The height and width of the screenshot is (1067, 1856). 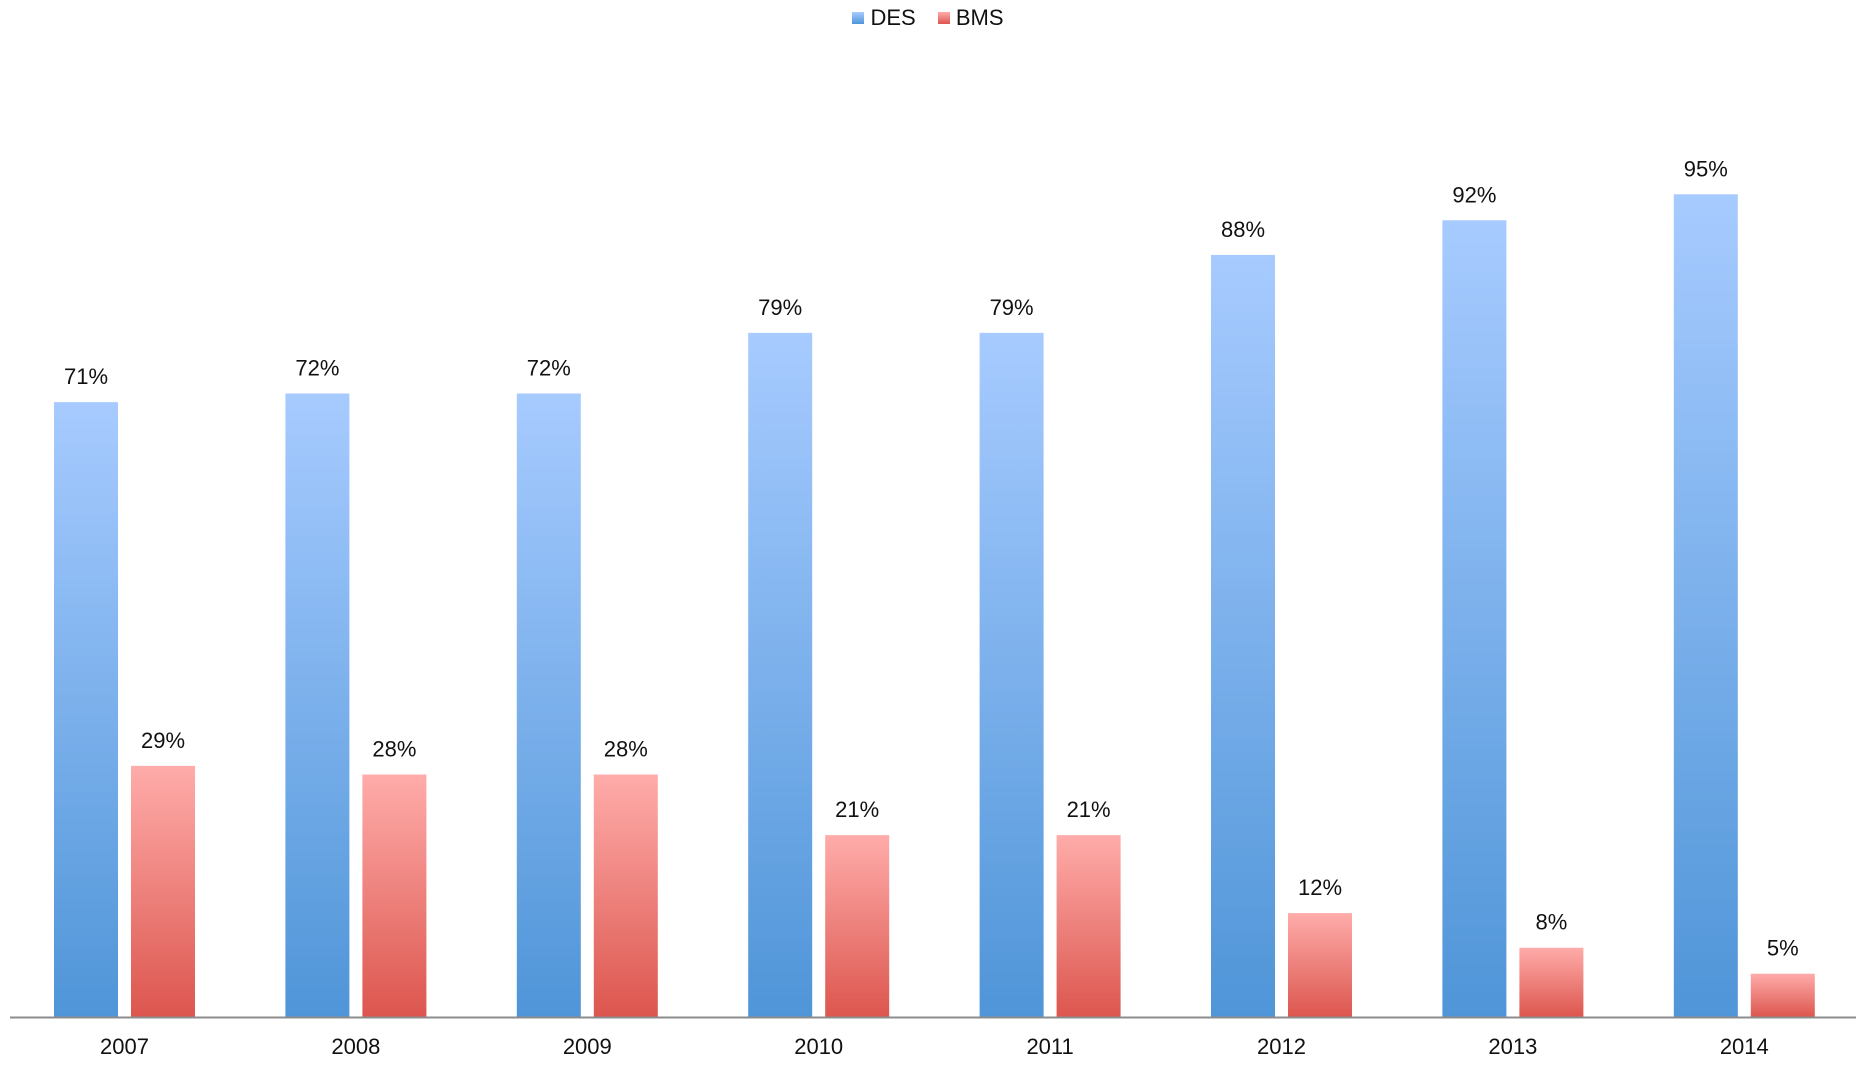 What do you see at coordinates (933, 1037) in the screenshot?
I see `x-axis: 2007 2008 2009 2010 2011 2012 2013 2014` at bounding box center [933, 1037].